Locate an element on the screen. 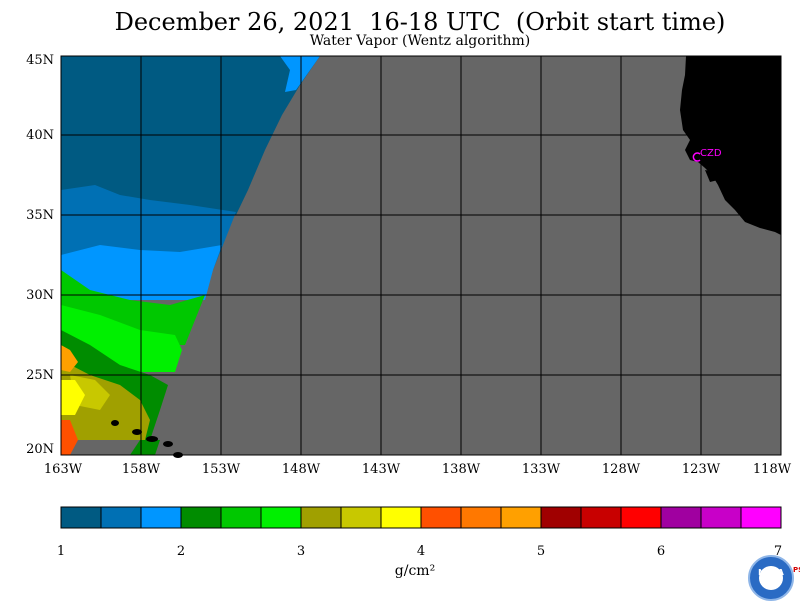 Image resolution: width=800 pixels, height=601 pixels. hawaii-island-kauai is located at coordinates (115, 423).